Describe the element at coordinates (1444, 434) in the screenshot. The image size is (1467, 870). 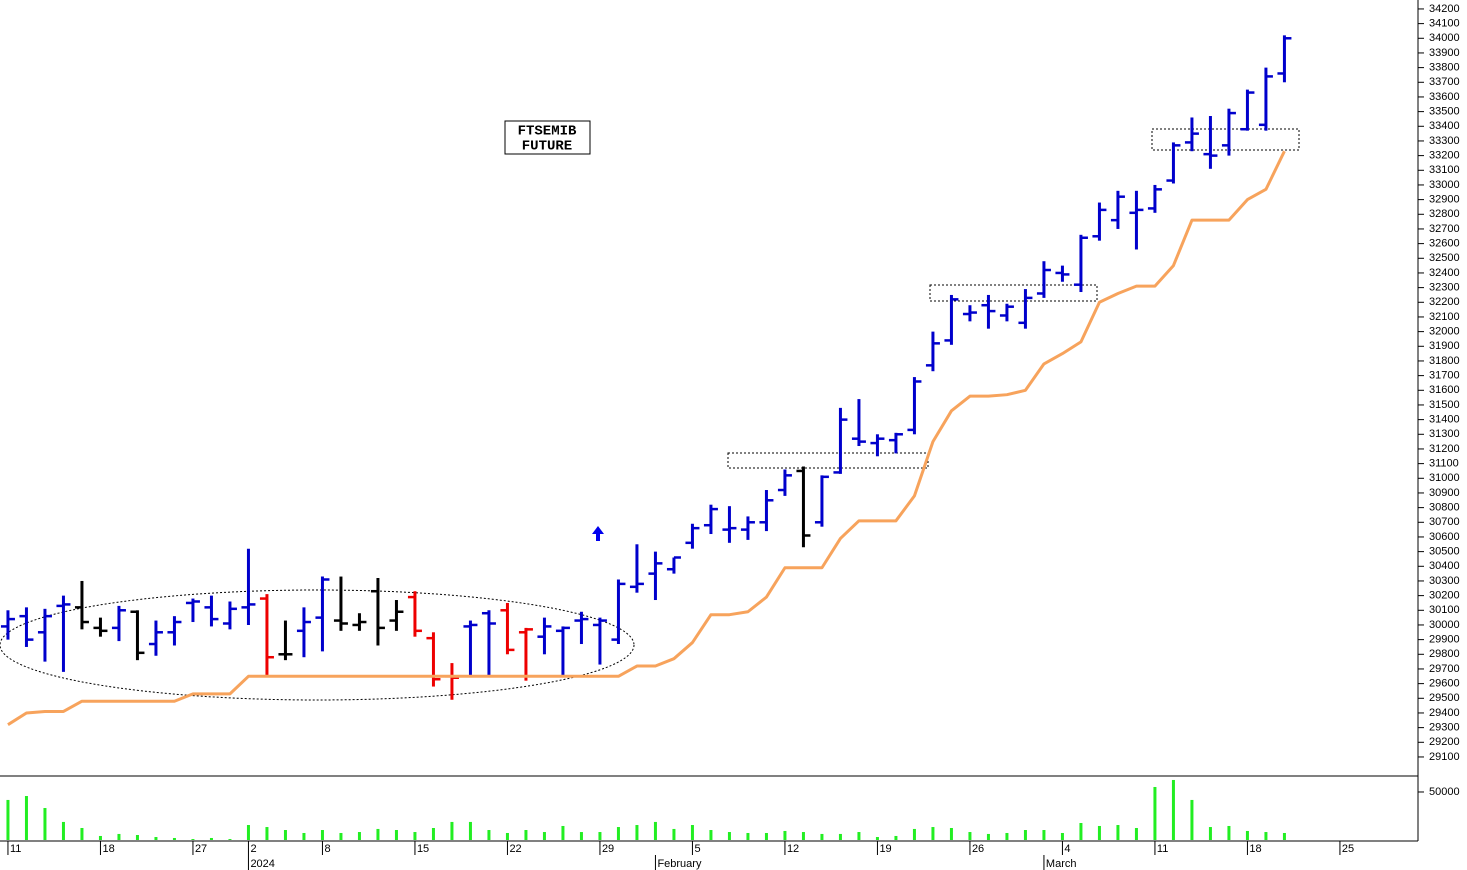
I see `y-tick-label: 31300` at that location.